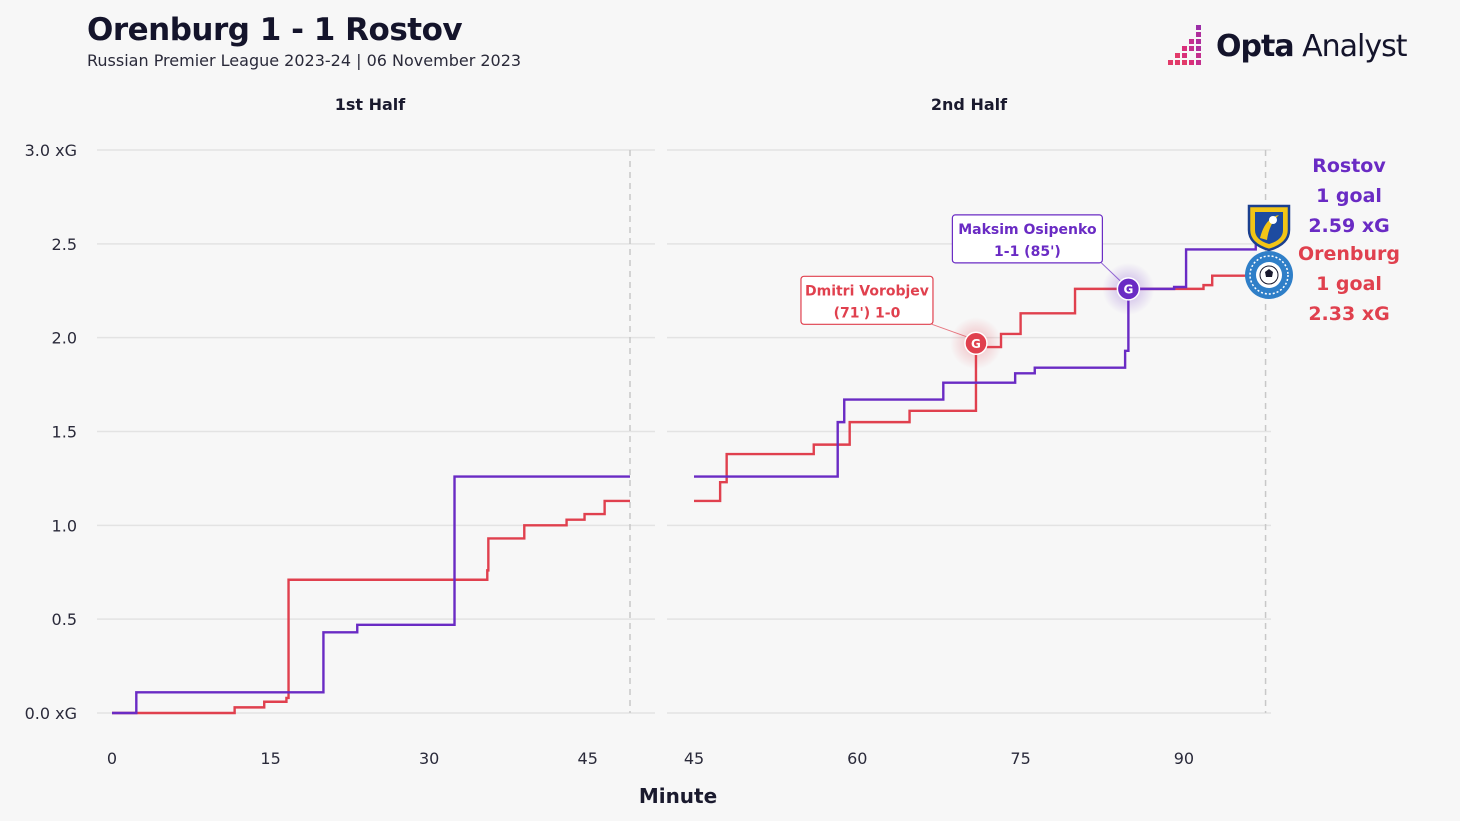  What do you see at coordinates (1349, 314) in the screenshot?
I see `legend-orenburg-xg: 2.33 xG` at bounding box center [1349, 314].